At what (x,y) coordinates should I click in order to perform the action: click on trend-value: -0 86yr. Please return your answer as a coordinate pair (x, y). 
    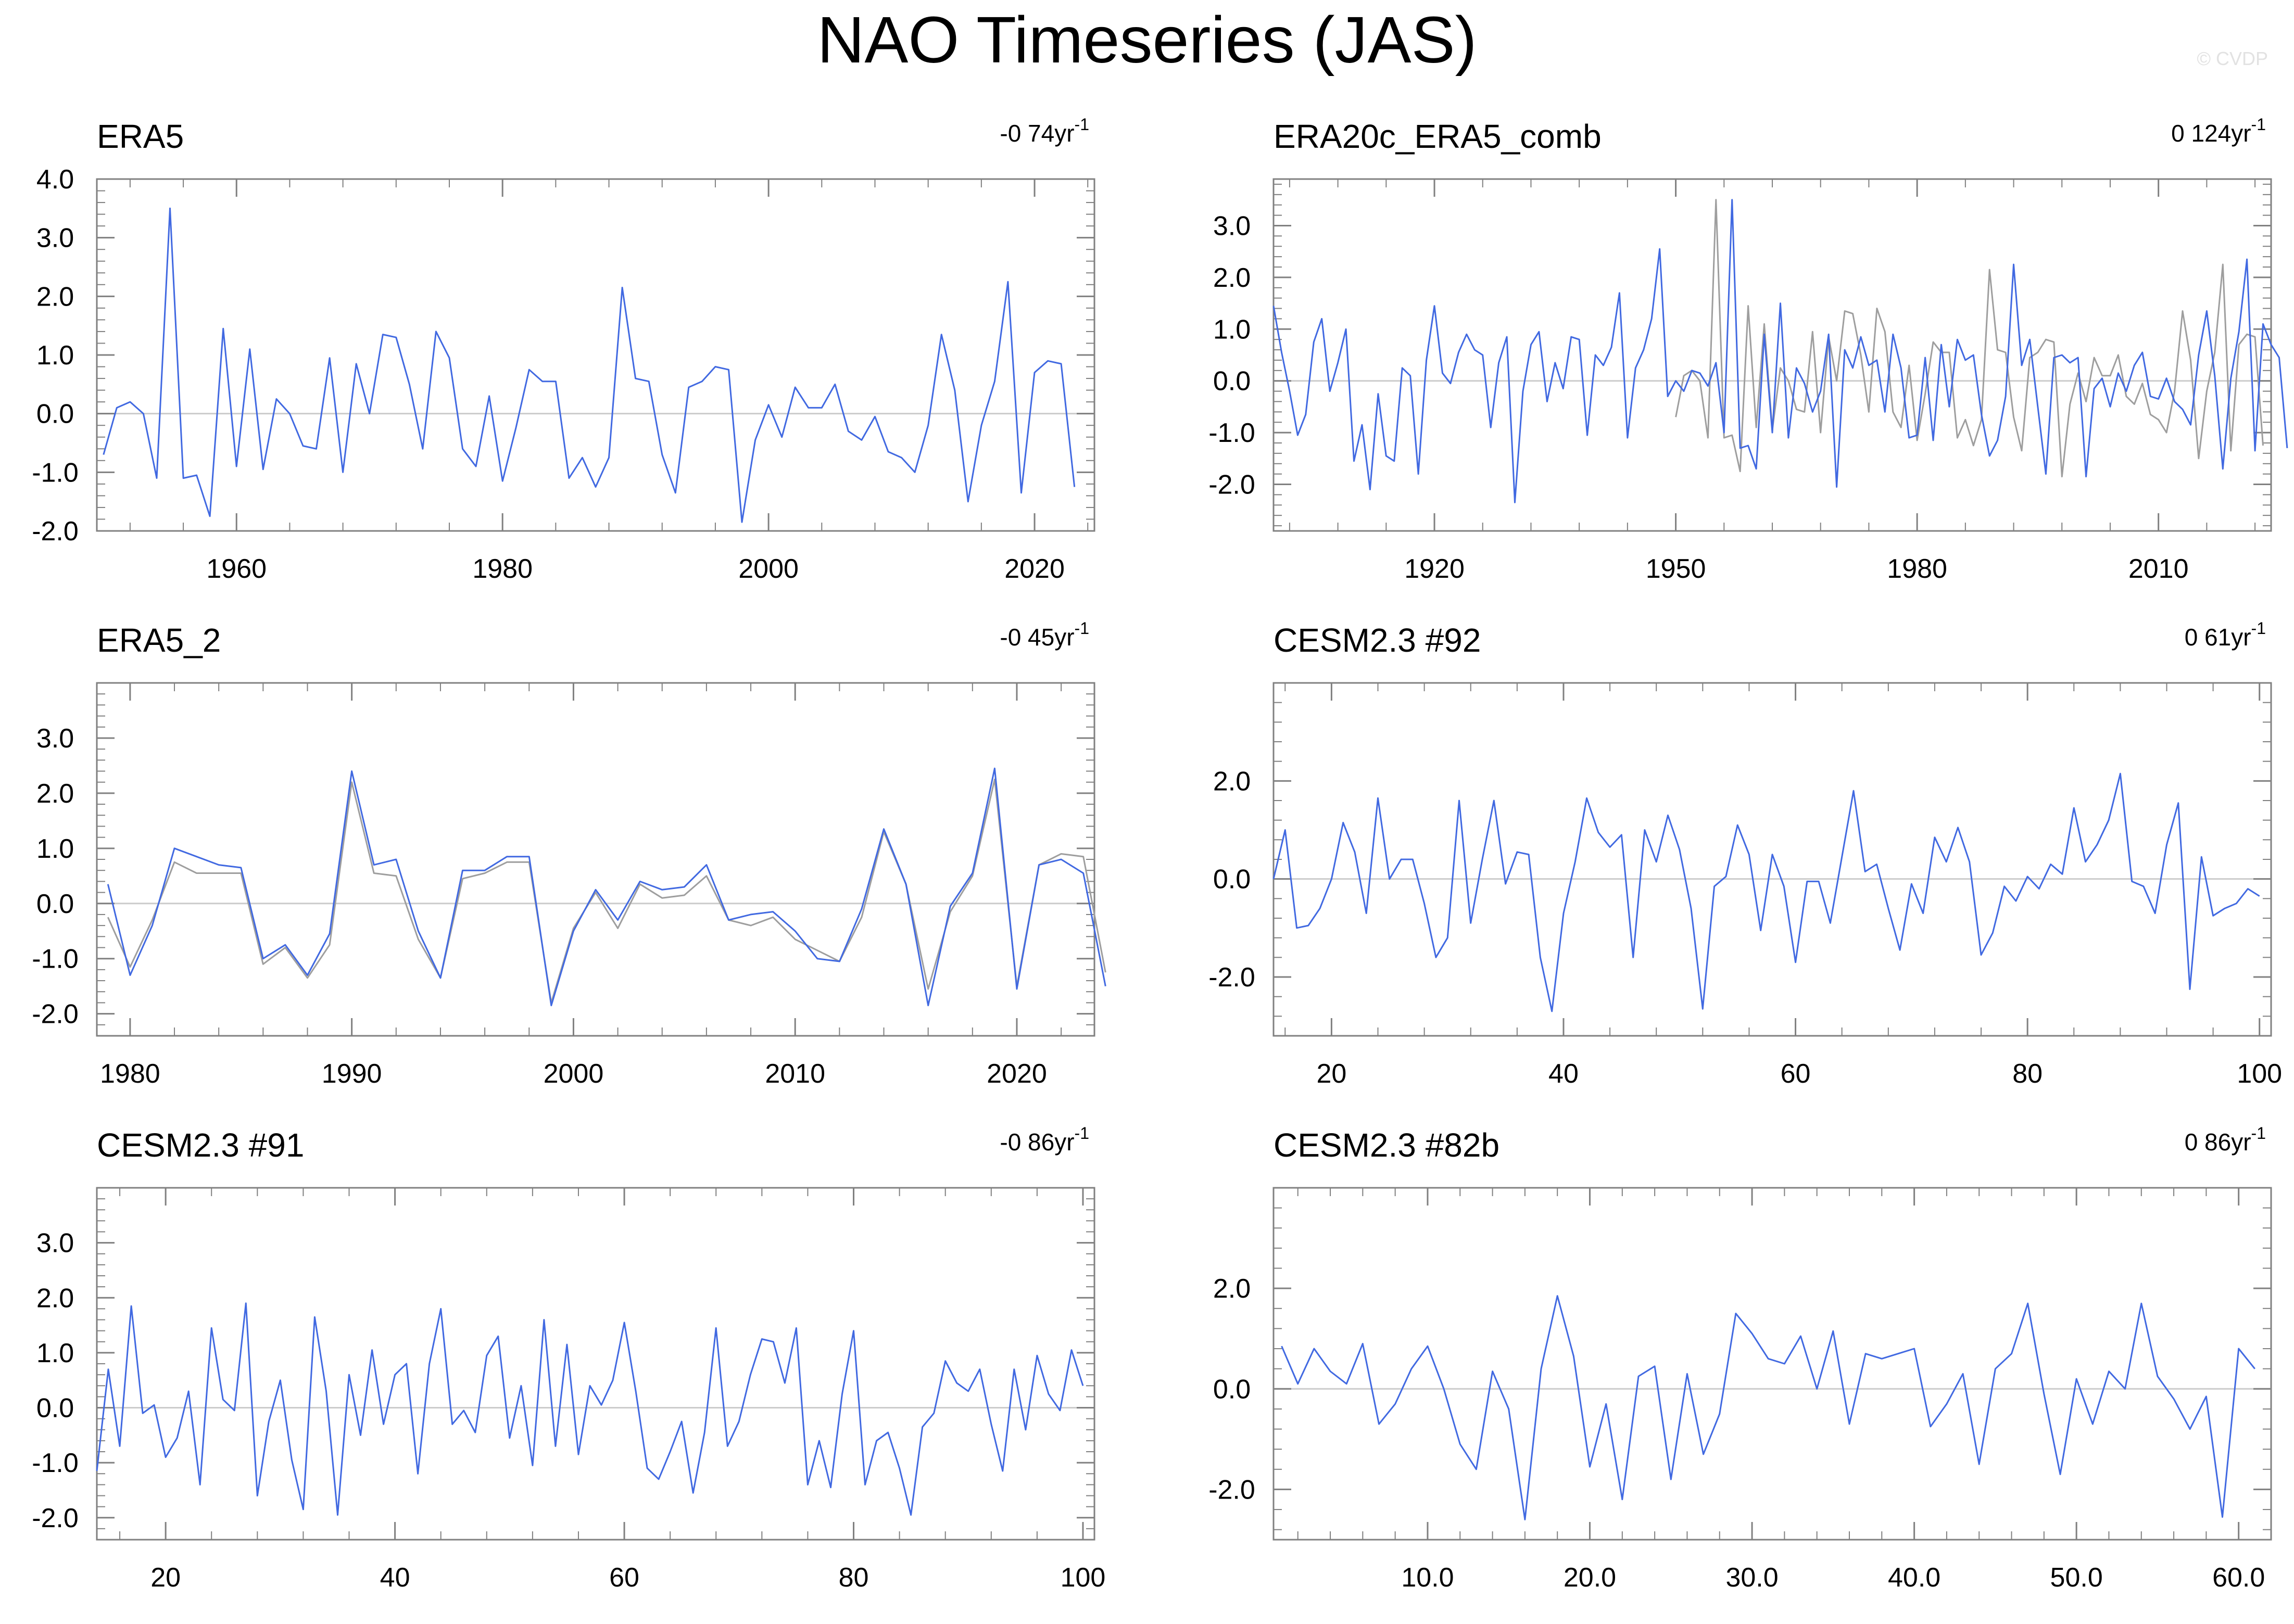
    Looking at the image, I should click on (1037, 1142).